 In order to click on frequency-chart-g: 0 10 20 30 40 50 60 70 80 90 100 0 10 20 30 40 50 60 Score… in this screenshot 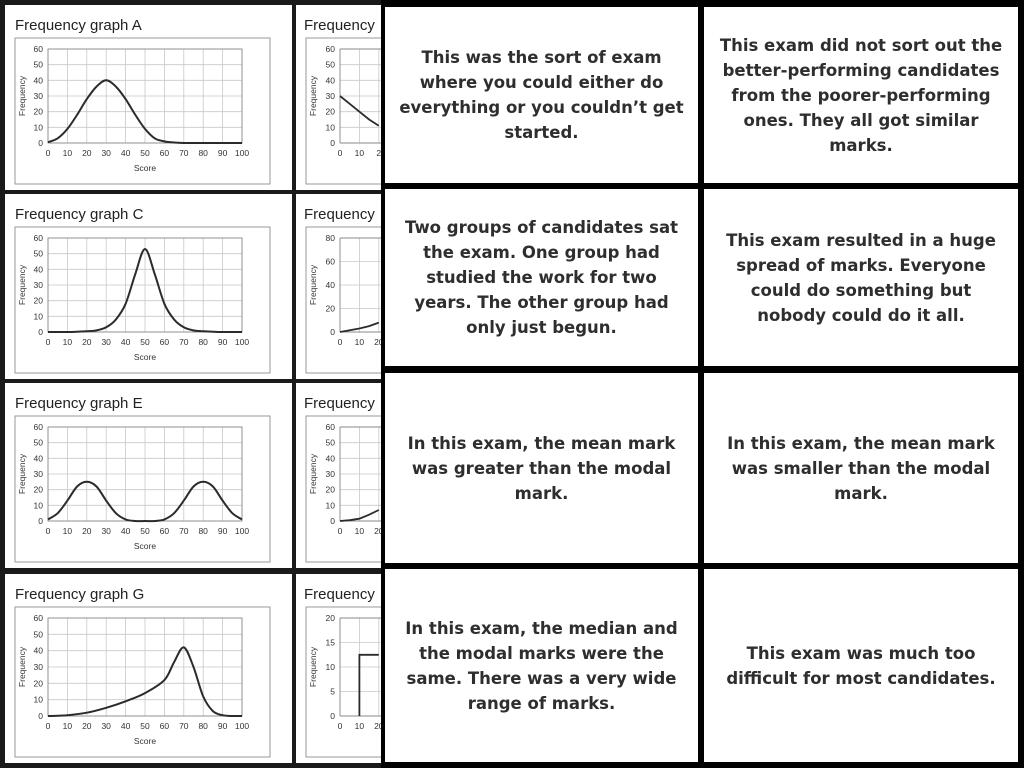, I will do `click(142, 682)`.